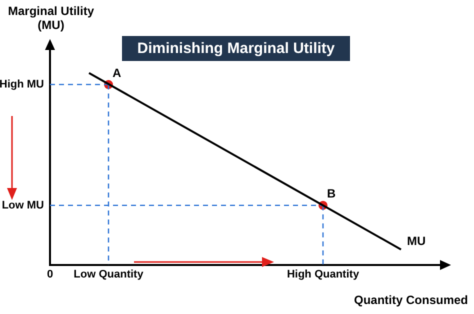 This screenshot has height=314, width=474. What do you see at coordinates (236, 48) in the screenshot?
I see `chart-title: Diminishing Marginal Utility` at bounding box center [236, 48].